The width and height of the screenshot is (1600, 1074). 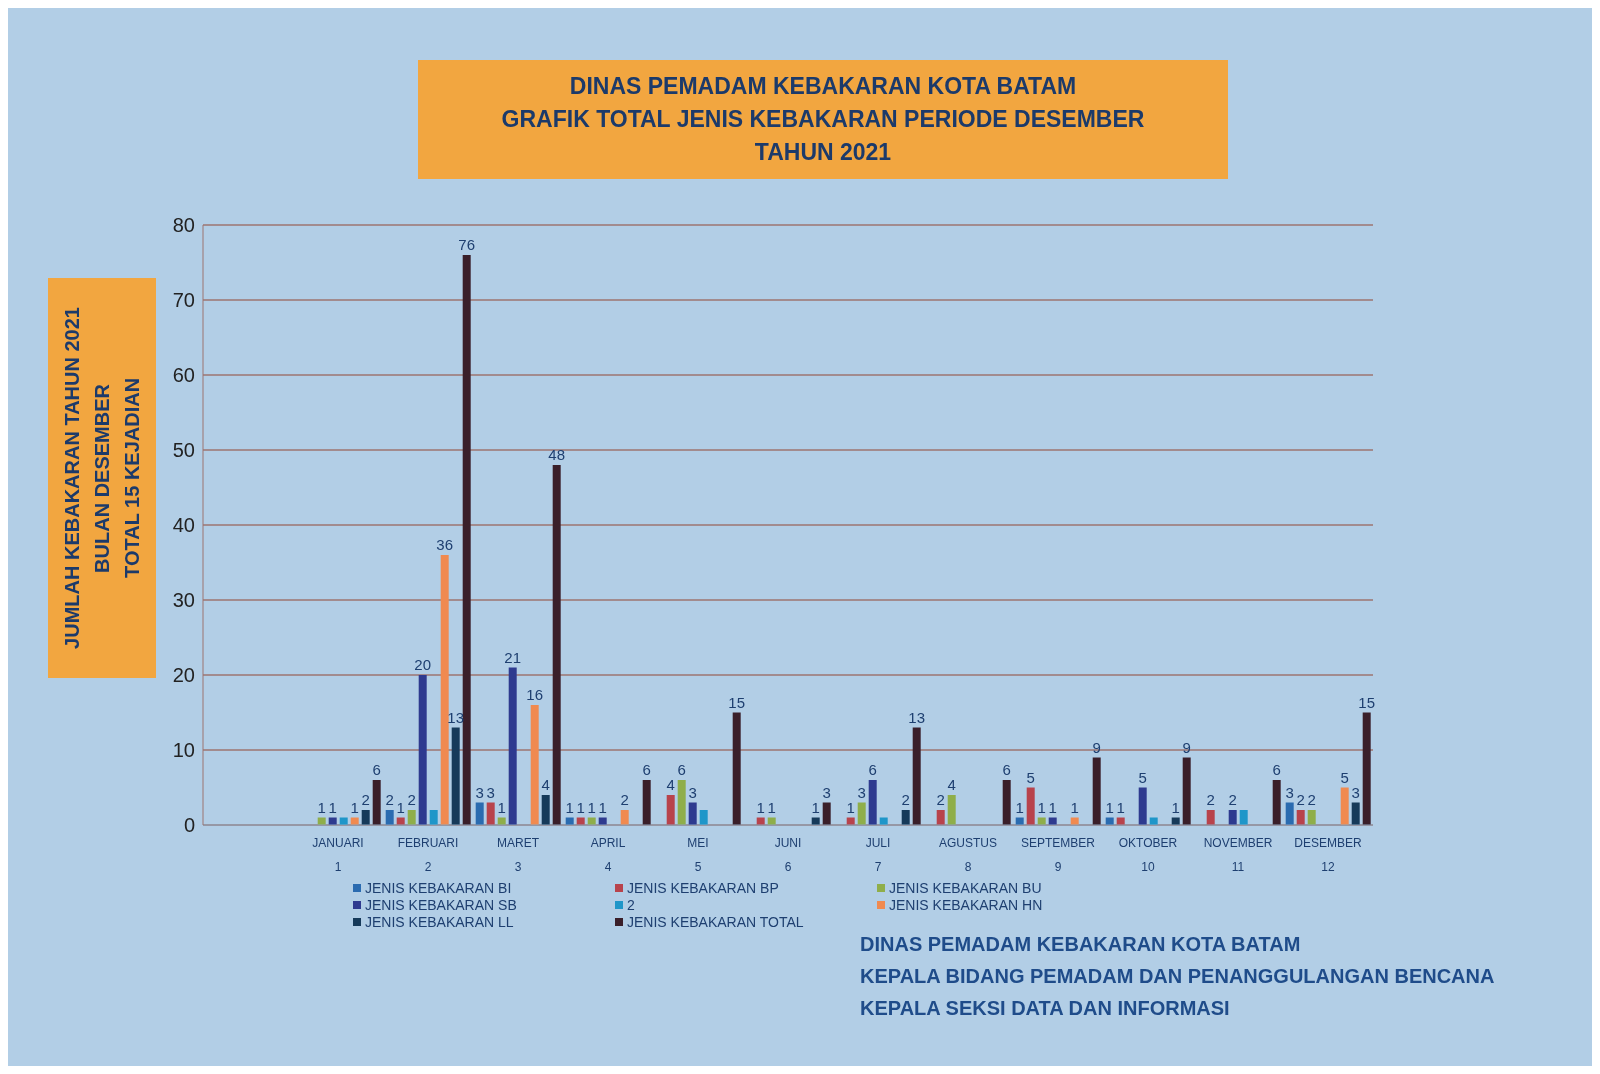 I want to click on chart-title: DINAS PEMADAM KEBAKARAN KOTA BATAM GRAFIK TOTAL JENIS KEBAKARAN PERIODE DESEMBER TAHUN 2021, so click(x=823, y=119).